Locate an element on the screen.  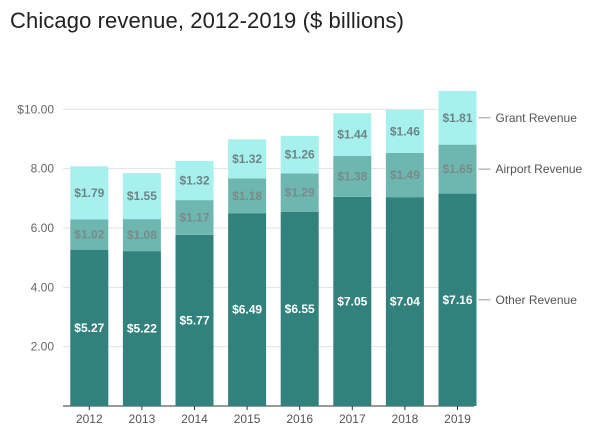
data-label: $1.26 is located at coordinates (300, 155).